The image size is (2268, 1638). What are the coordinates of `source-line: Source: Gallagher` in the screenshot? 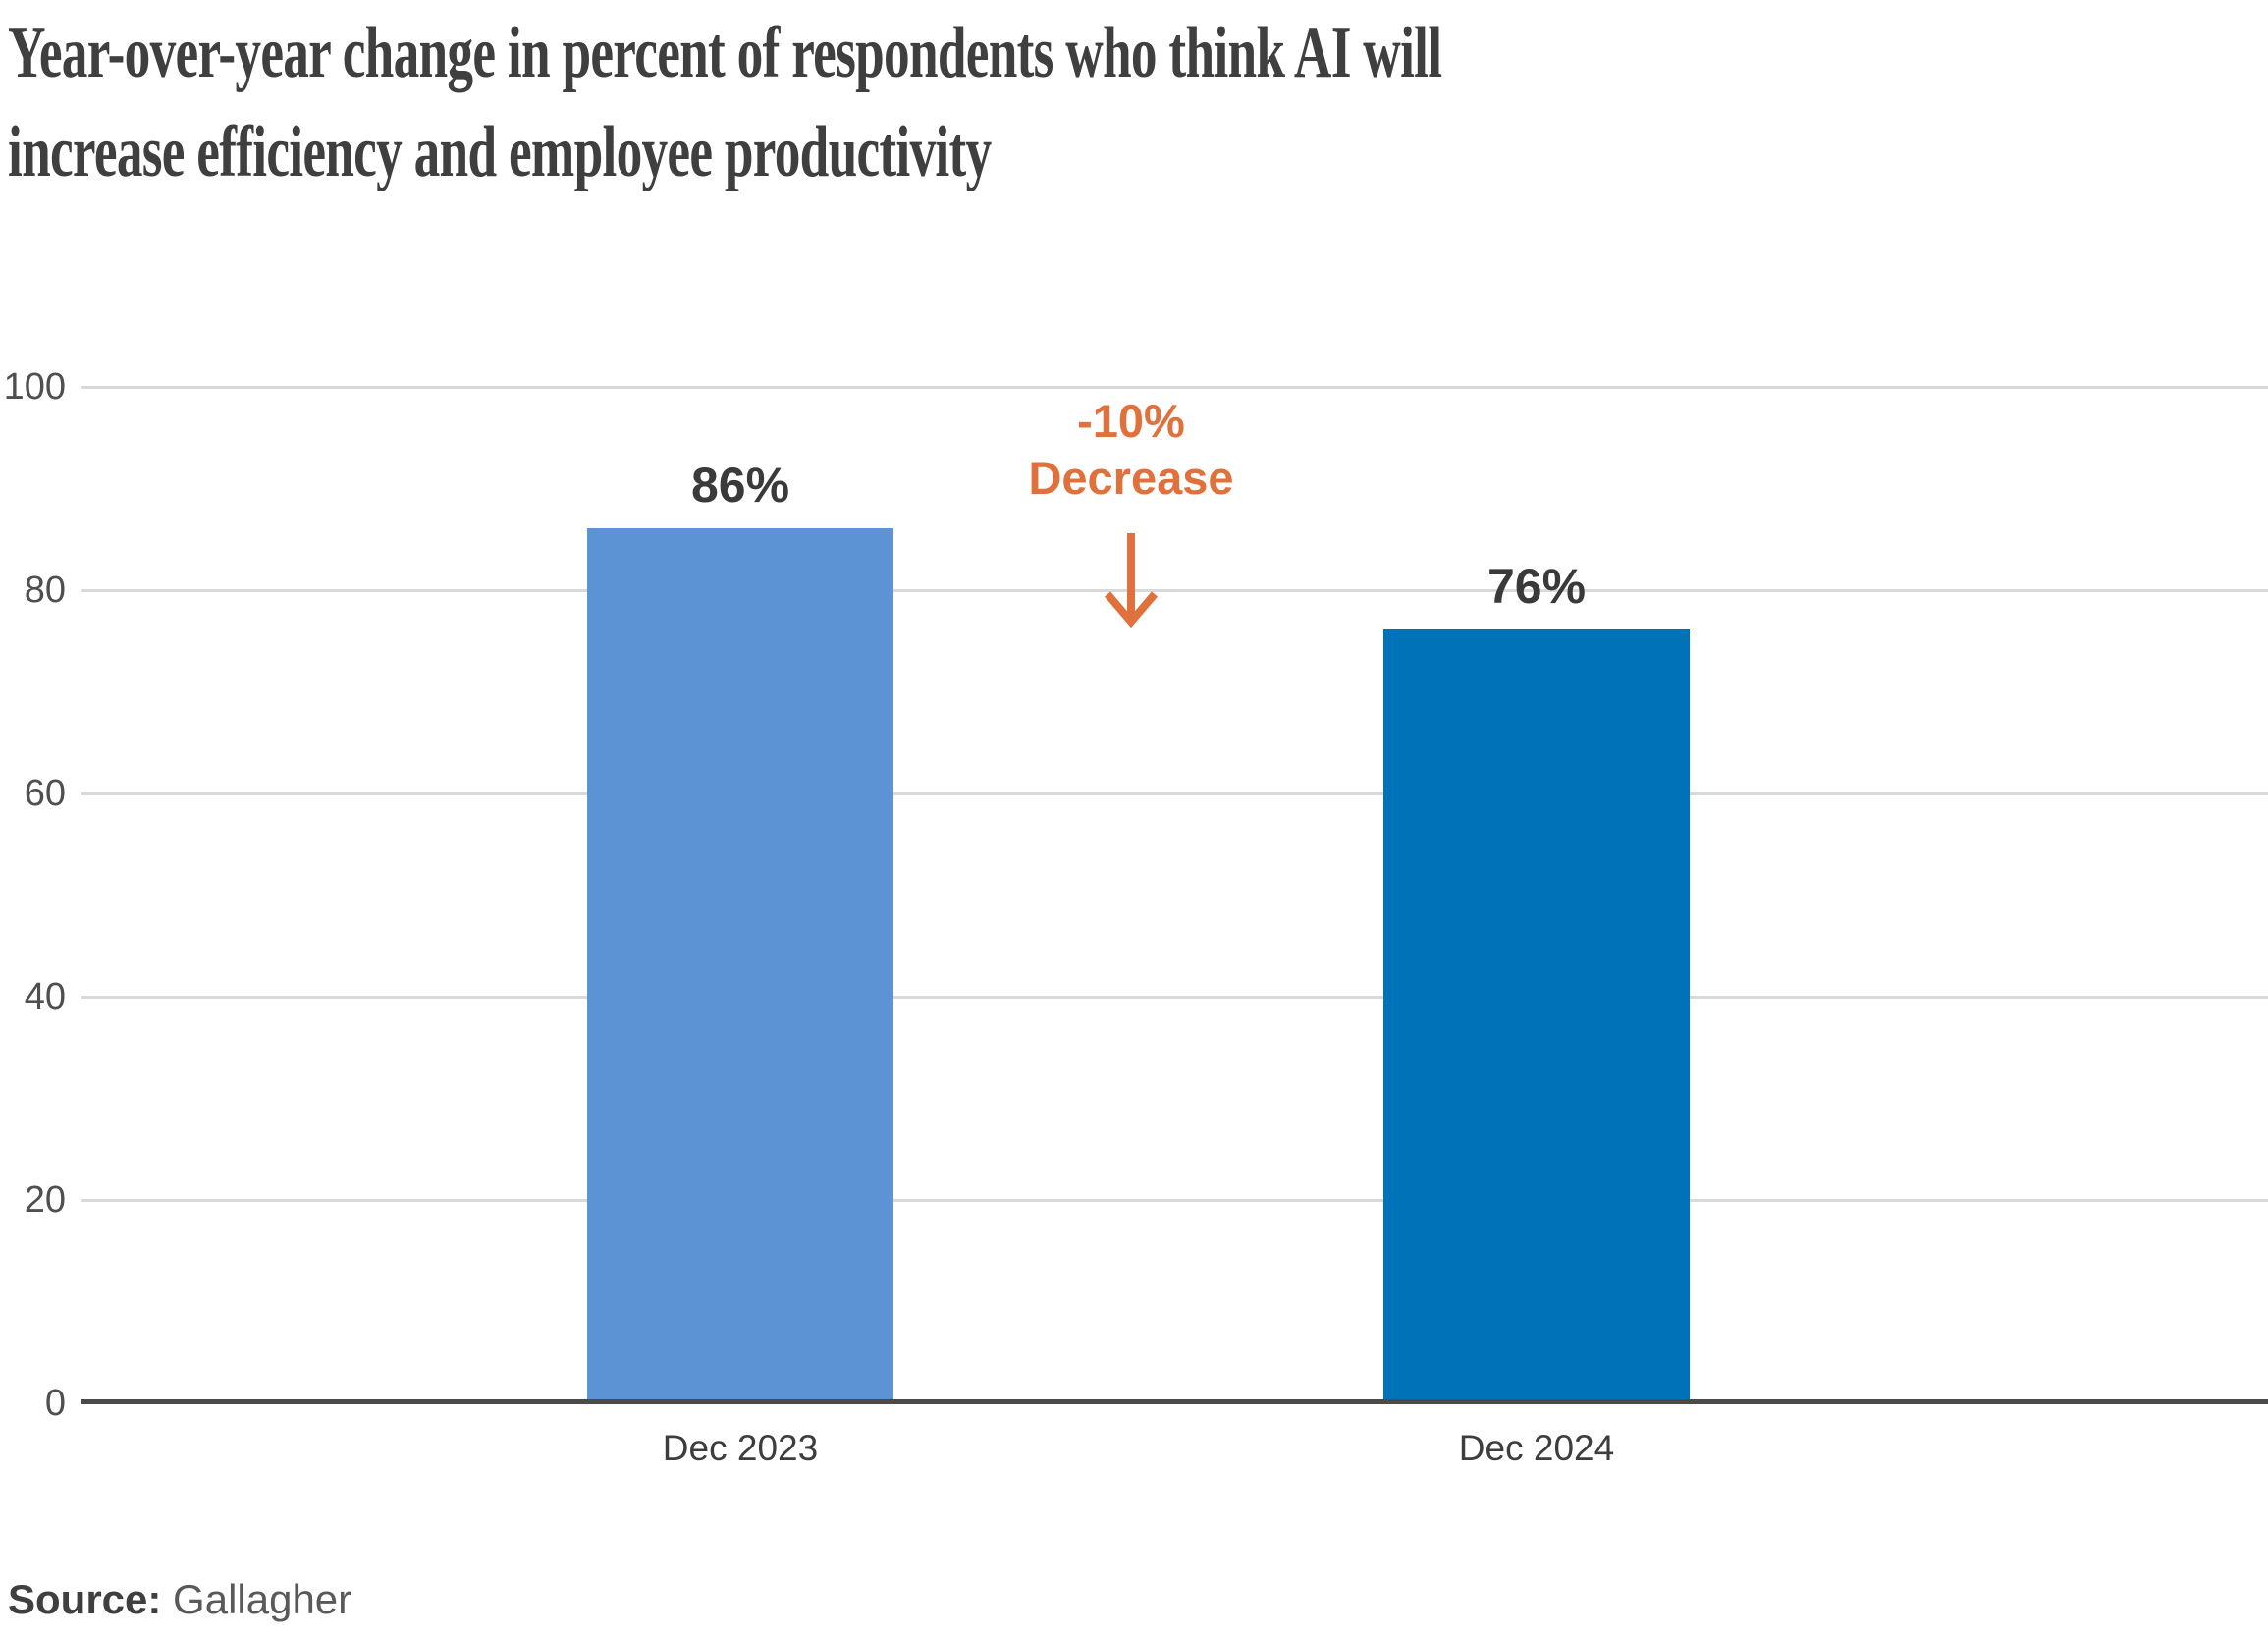 It's located at (179, 1599).